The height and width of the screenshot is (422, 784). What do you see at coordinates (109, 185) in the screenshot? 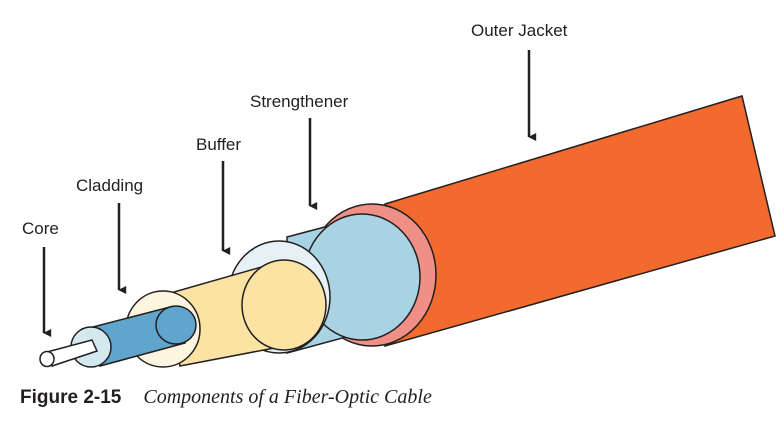
I see `label-cladding: Cladding` at bounding box center [109, 185].